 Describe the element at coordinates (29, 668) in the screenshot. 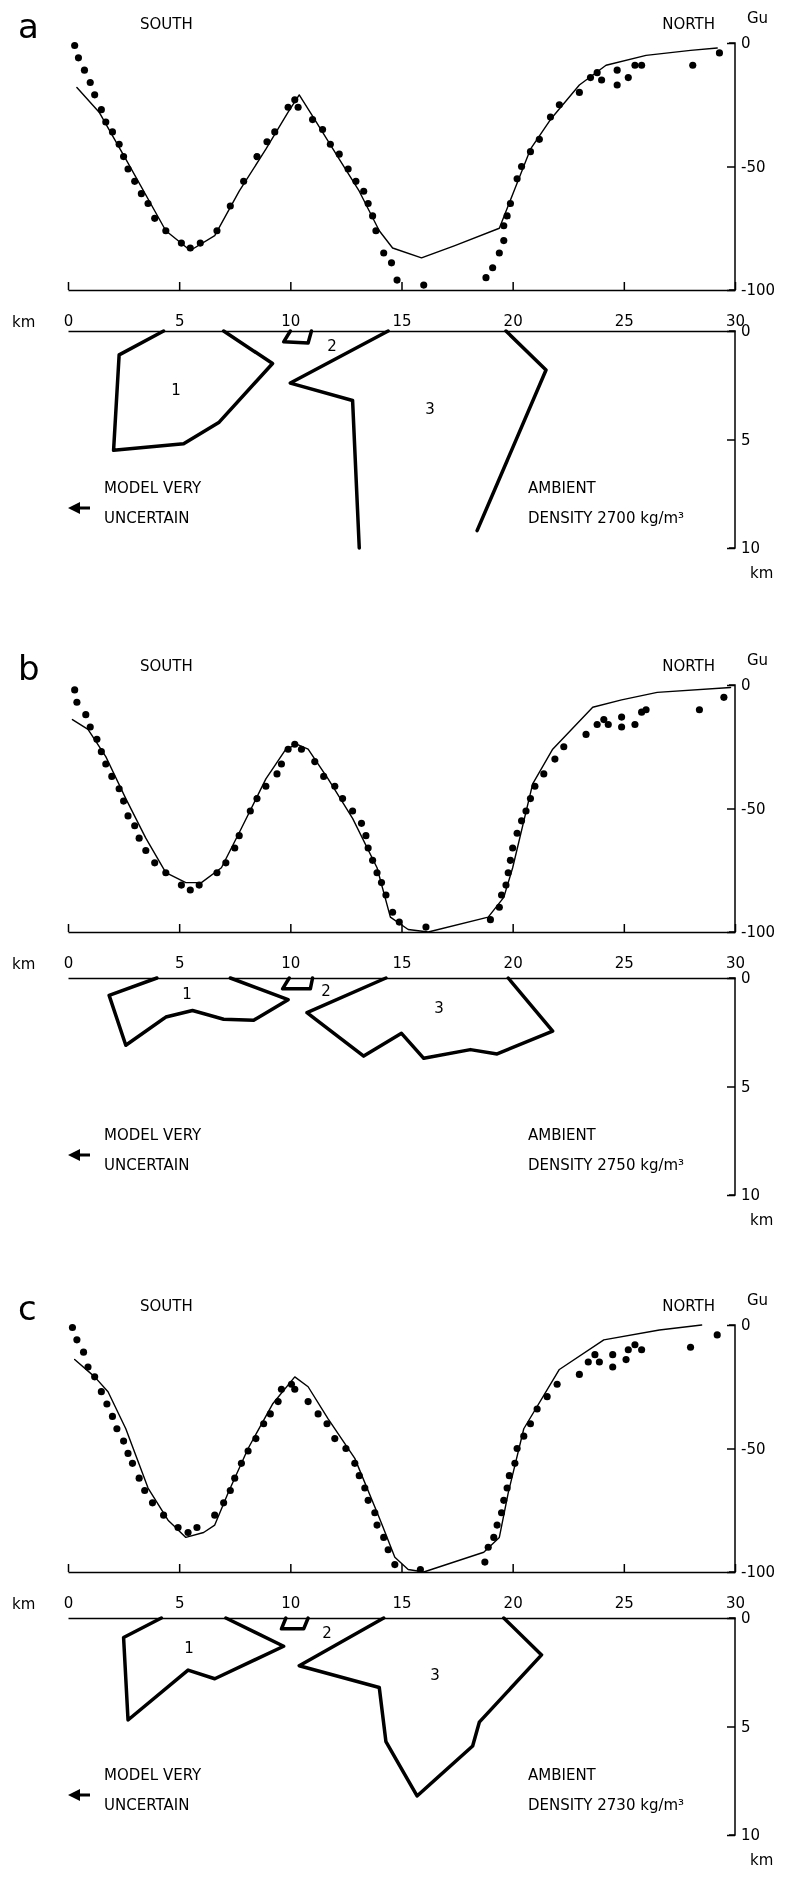

I see `chart-title: b` at that location.